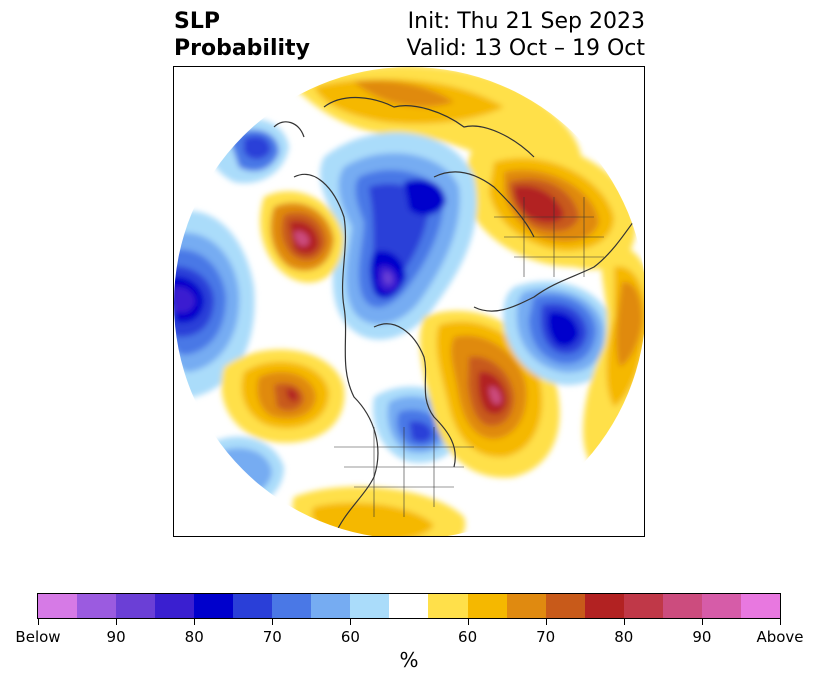 This screenshot has height=686, width=819. I want to click on valid-range-label: Valid: 13 Oct – 19 Oct, so click(525, 48).